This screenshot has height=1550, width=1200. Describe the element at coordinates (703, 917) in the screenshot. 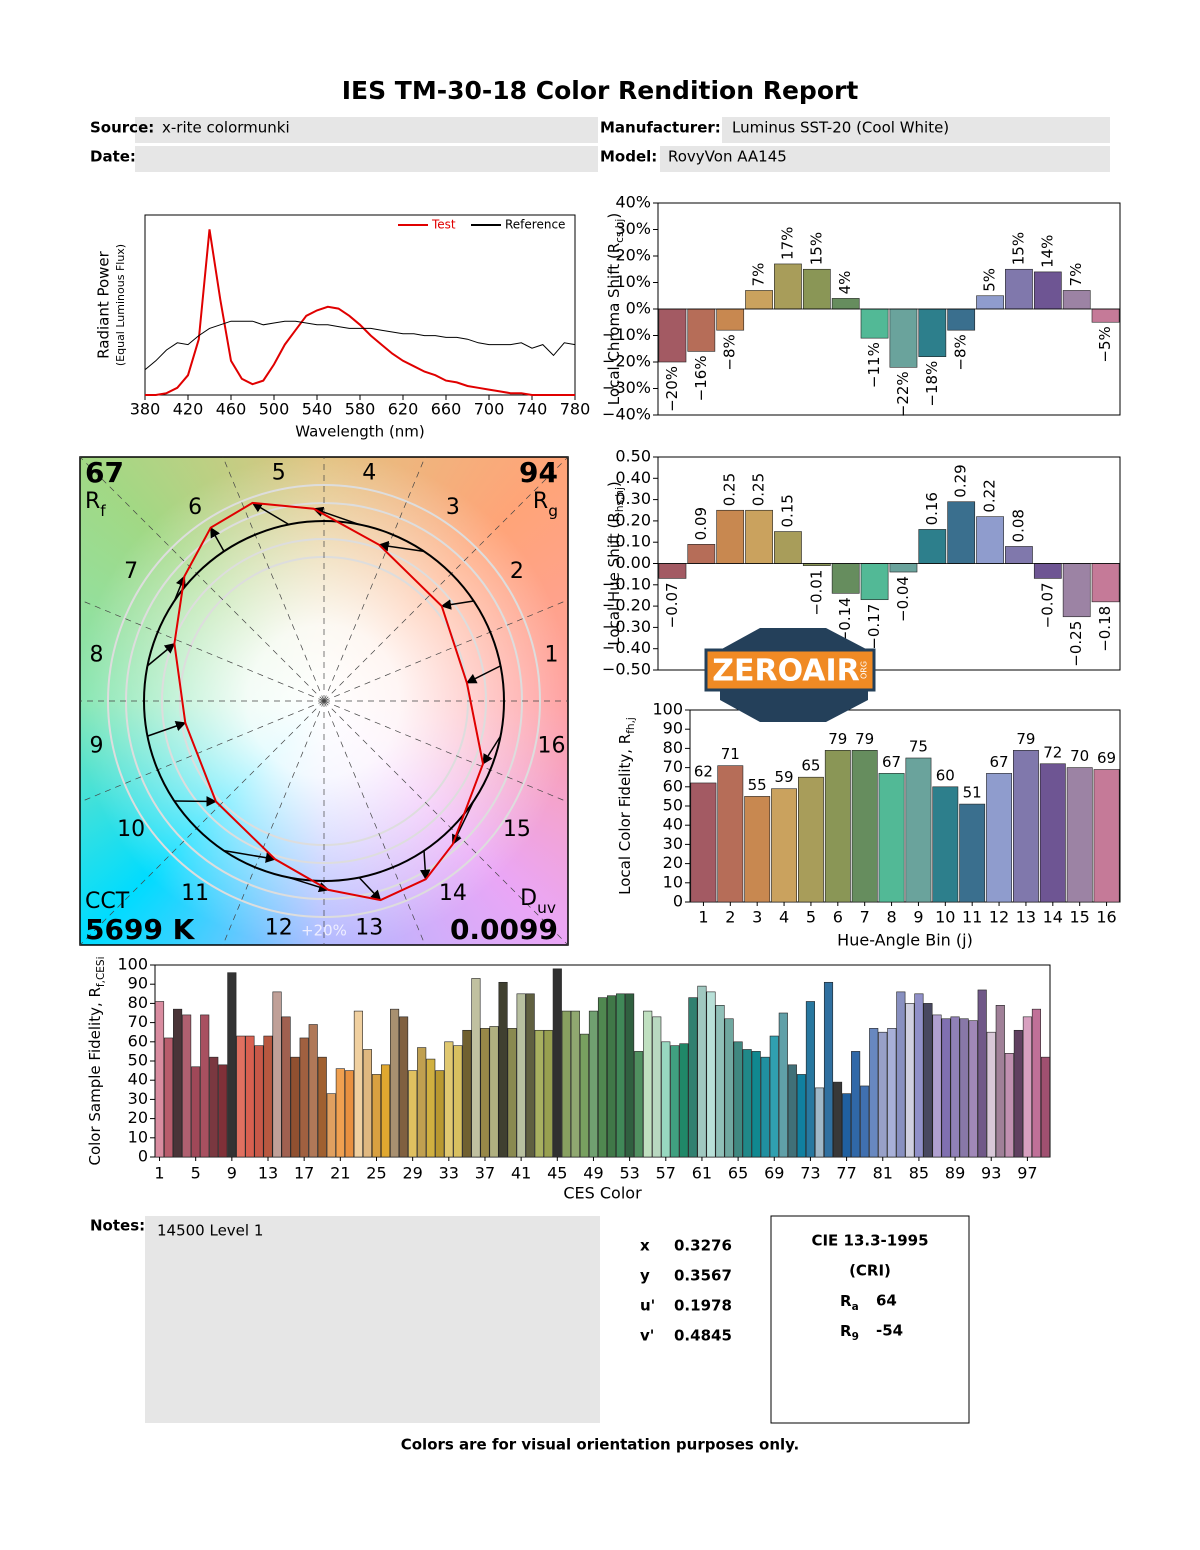

I see `x-tick-label: 1` at that location.